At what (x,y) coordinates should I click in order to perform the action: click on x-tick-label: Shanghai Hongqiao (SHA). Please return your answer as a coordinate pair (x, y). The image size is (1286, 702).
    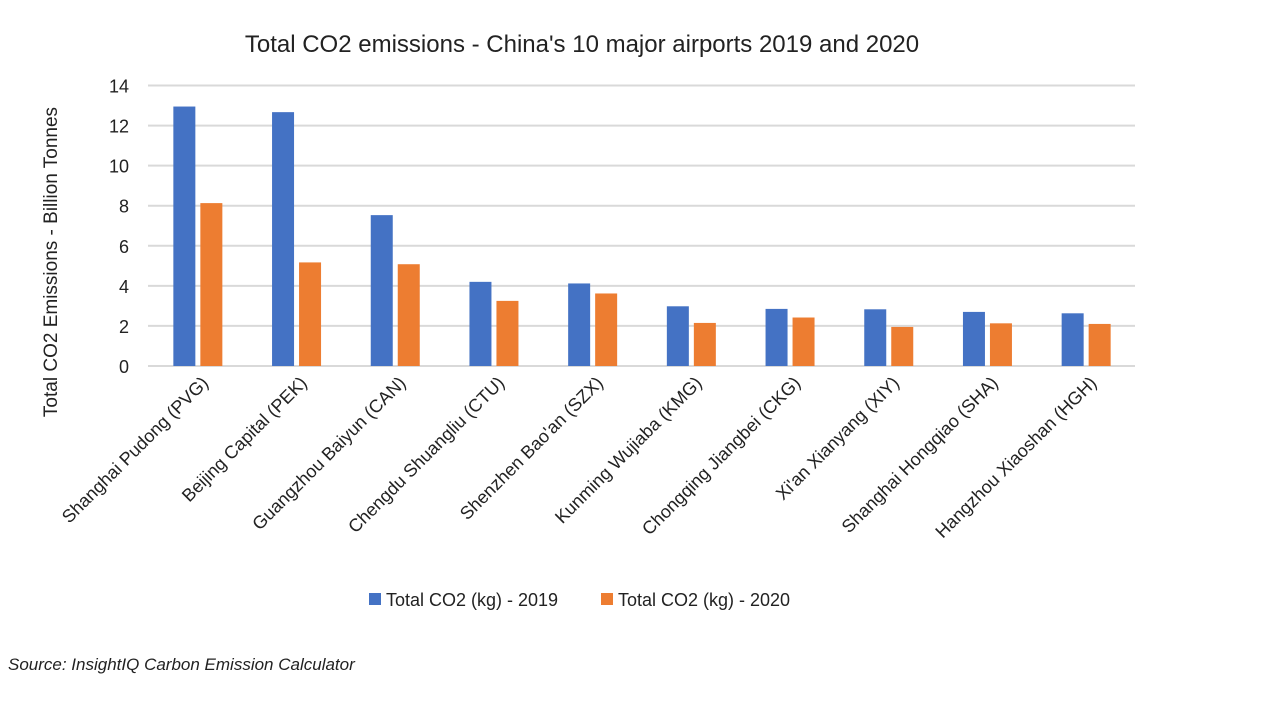
    Looking at the image, I should click on (920, 455).